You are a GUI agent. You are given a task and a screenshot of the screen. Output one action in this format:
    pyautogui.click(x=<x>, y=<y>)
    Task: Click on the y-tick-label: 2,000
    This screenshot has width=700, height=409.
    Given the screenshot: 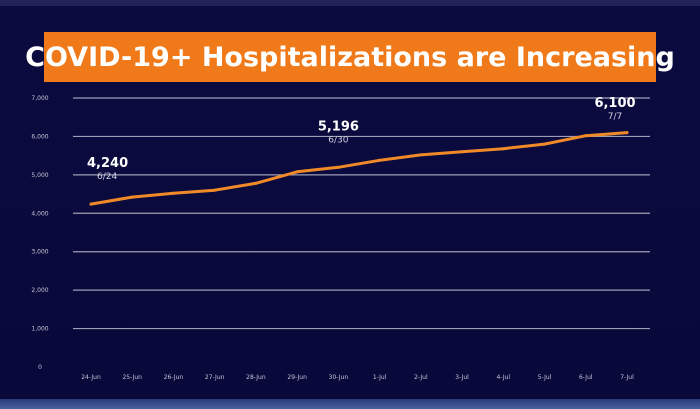 What is the action you would take?
    pyautogui.click(x=39, y=290)
    